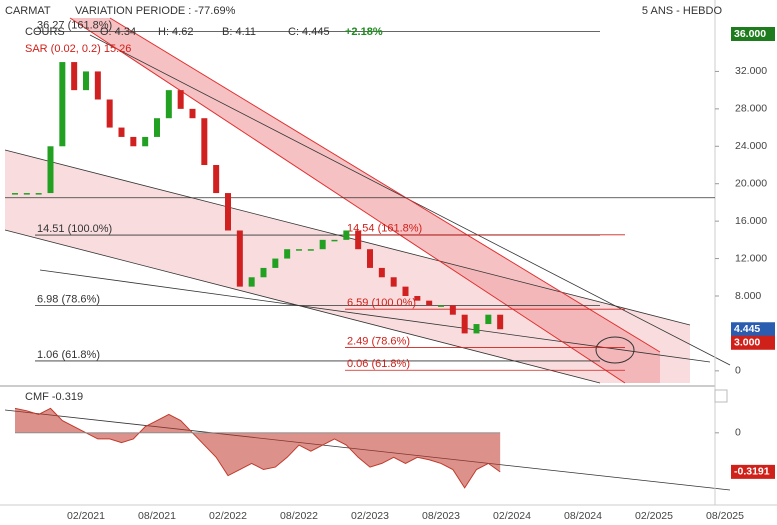 The width and height of the screenshot is (777, 525). I want to click on price-label: 3.000, so click(747, 343).